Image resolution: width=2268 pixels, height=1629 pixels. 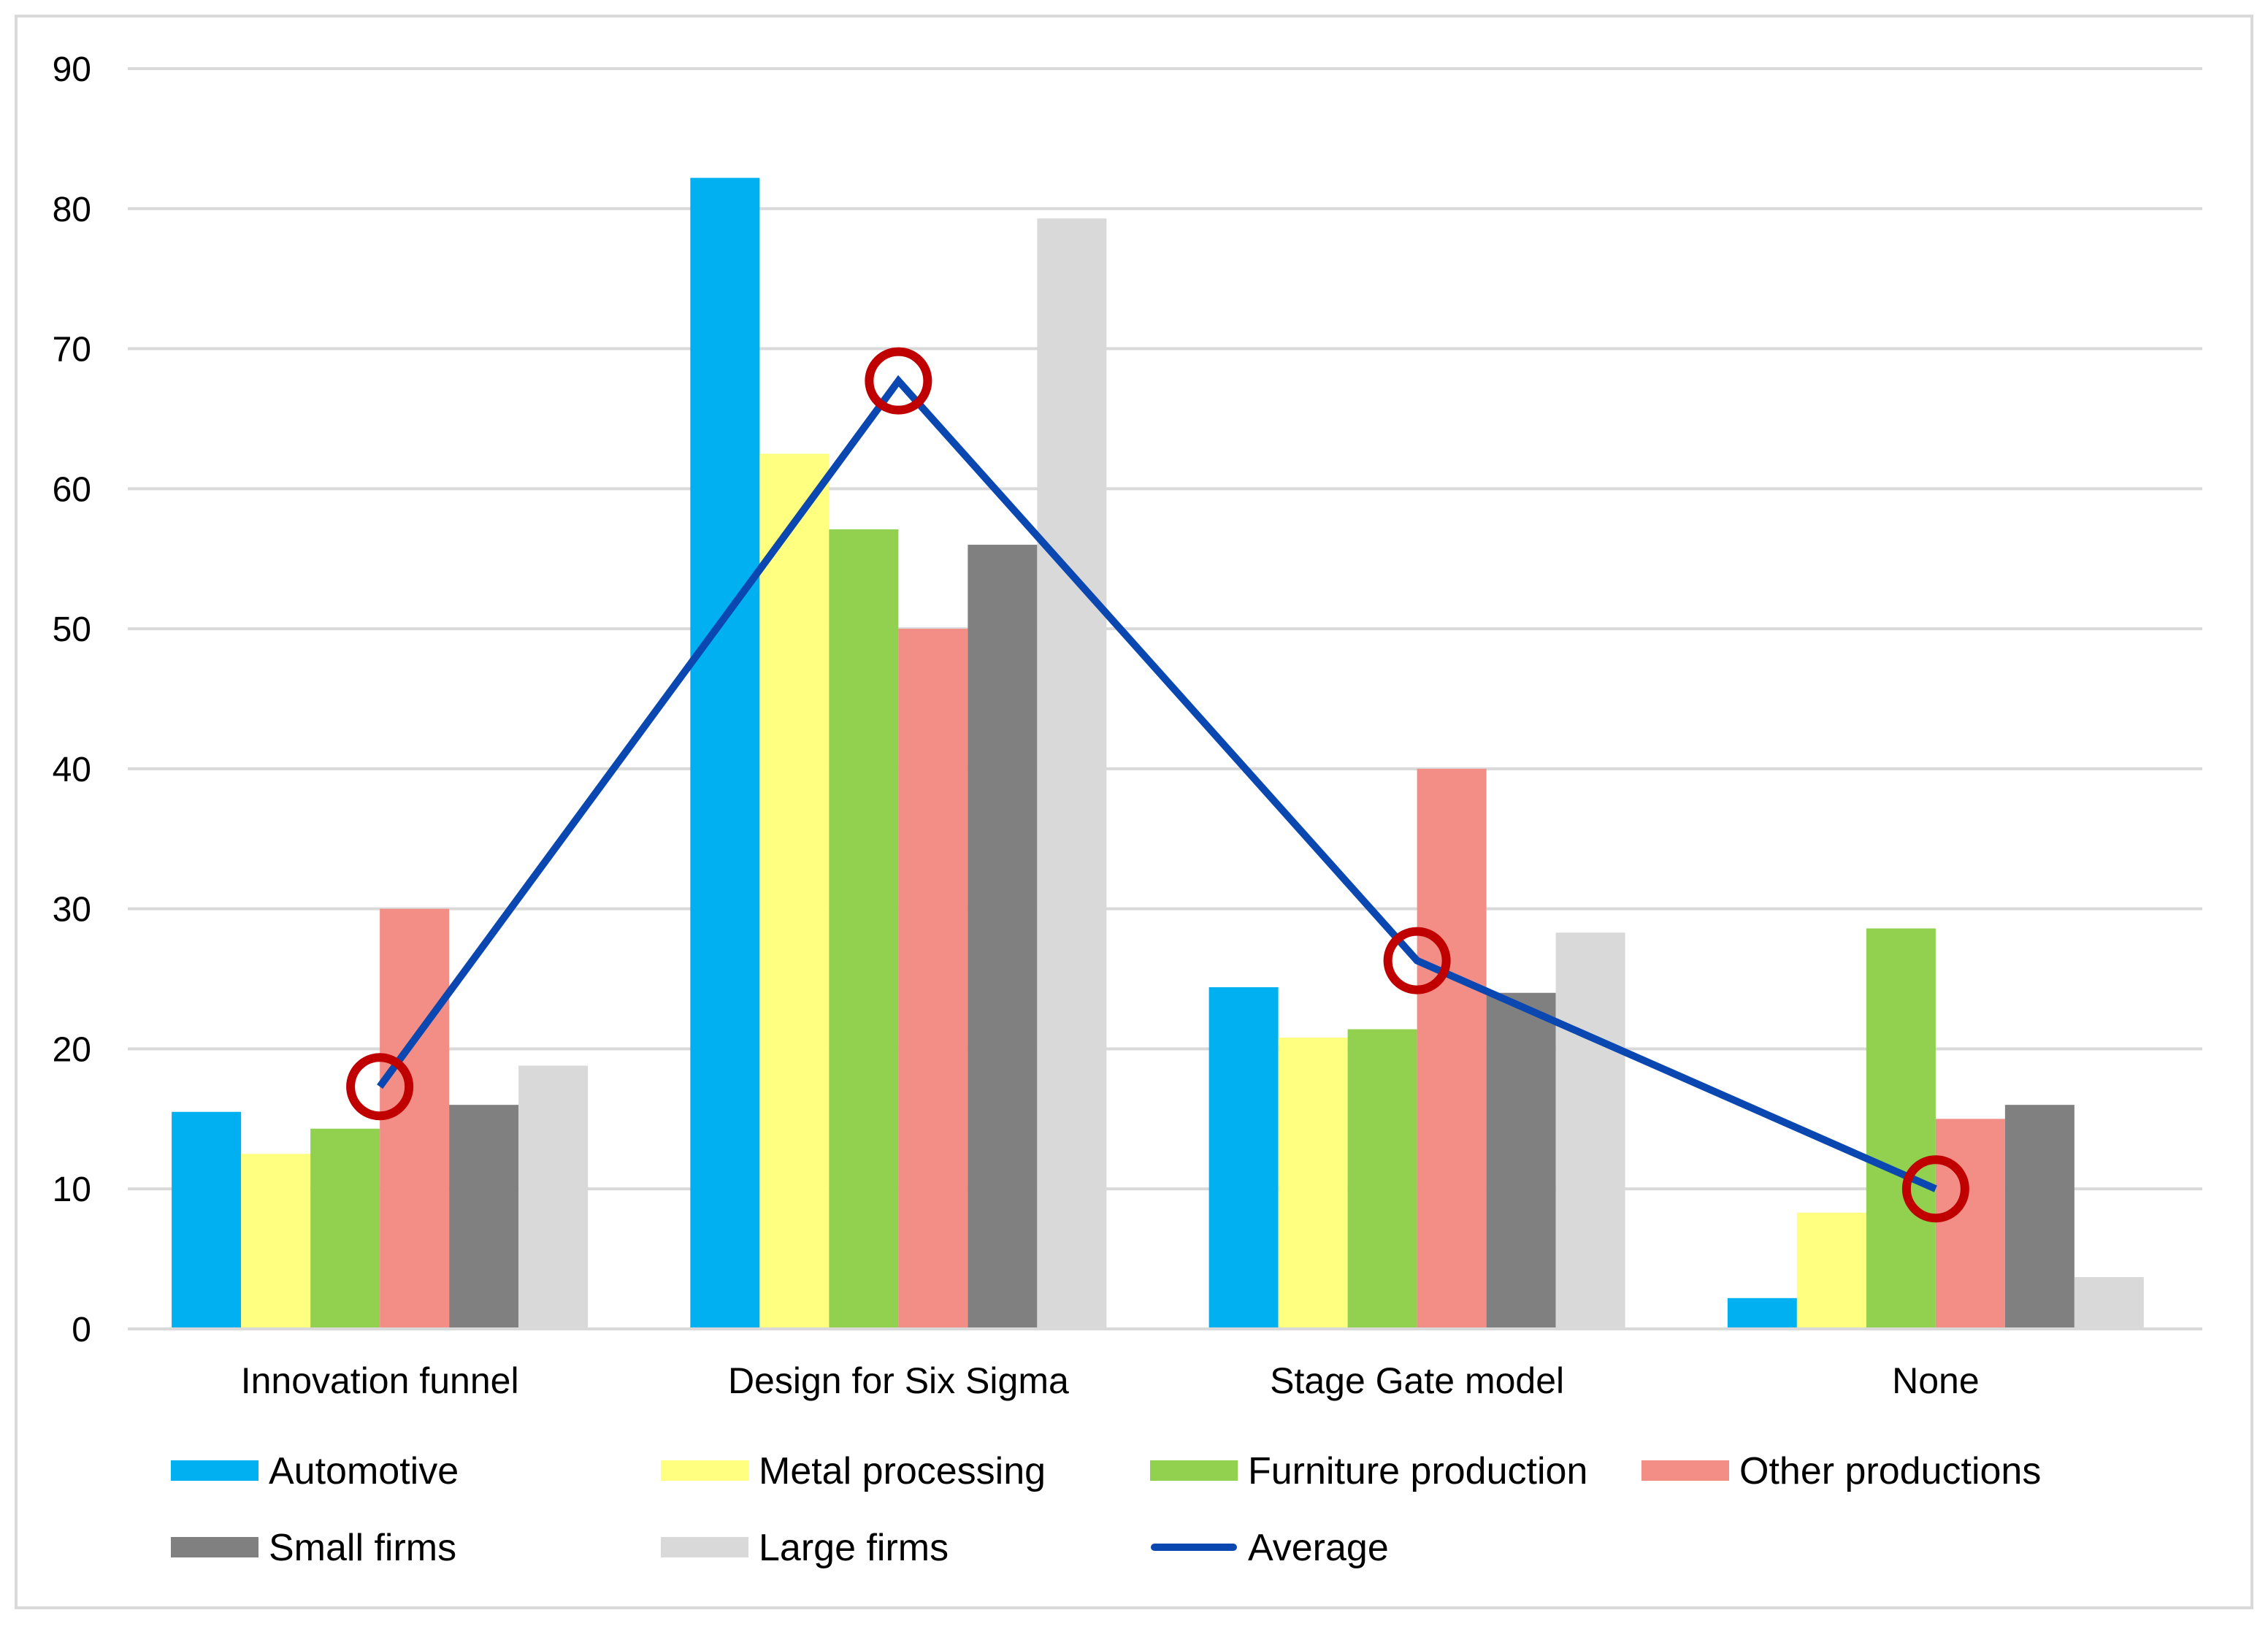 I want to click on legend-item-large-firms: Large firms, so click(x=805, y=1548).